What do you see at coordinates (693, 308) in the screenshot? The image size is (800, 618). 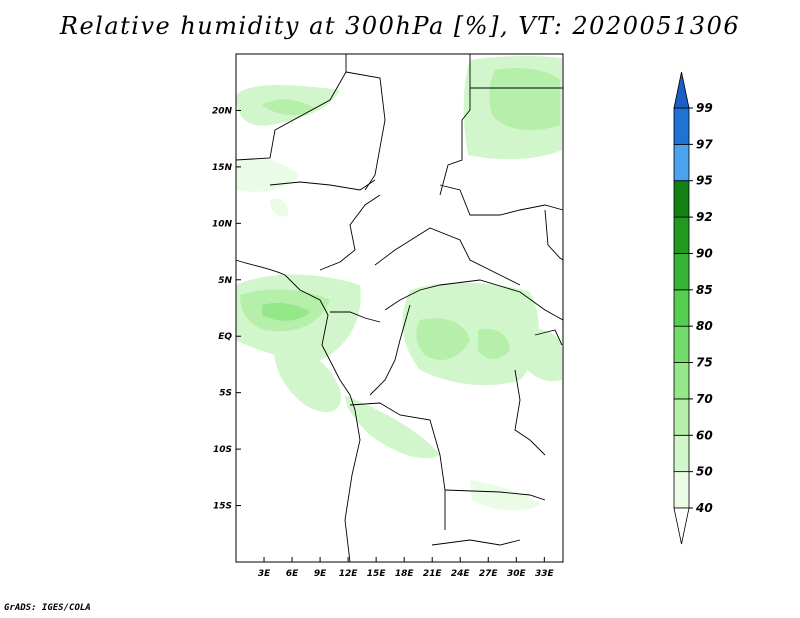 I see `colorbar: 40 50 60 70 75 80 85 90 92 95 97 99` at bounding box center [693, 308].